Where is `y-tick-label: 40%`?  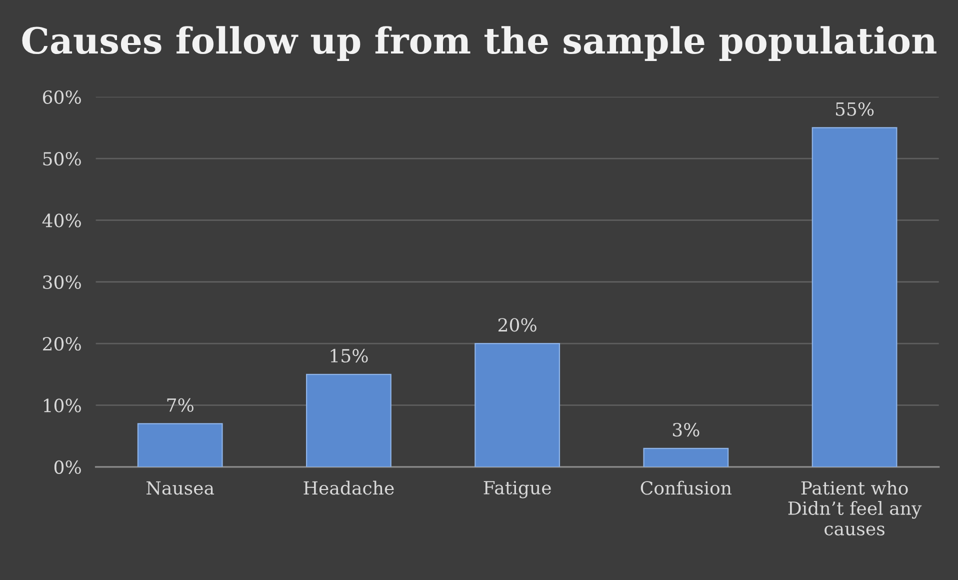 y-tick-label: 40% is located at coordinates (61, 221).